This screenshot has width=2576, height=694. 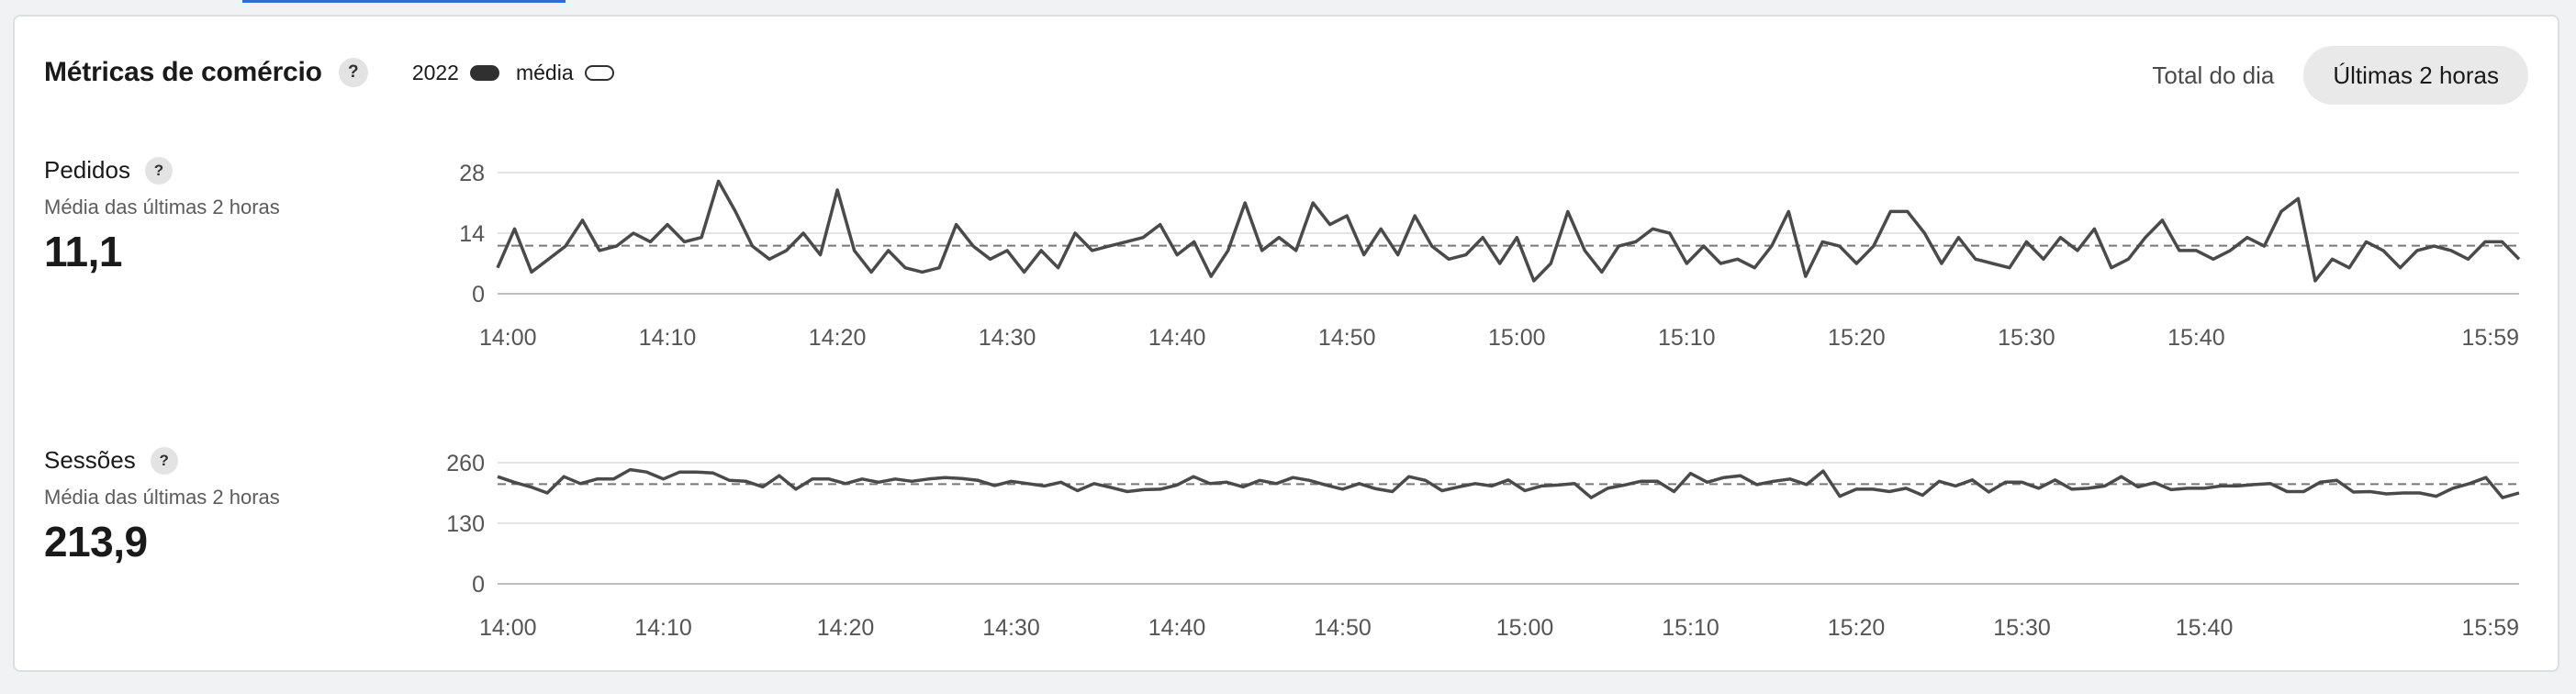 What do you see at coordinates (353, 72) in the screenshot?
I see `help-icon: ?` at bounding box center [353, 72].